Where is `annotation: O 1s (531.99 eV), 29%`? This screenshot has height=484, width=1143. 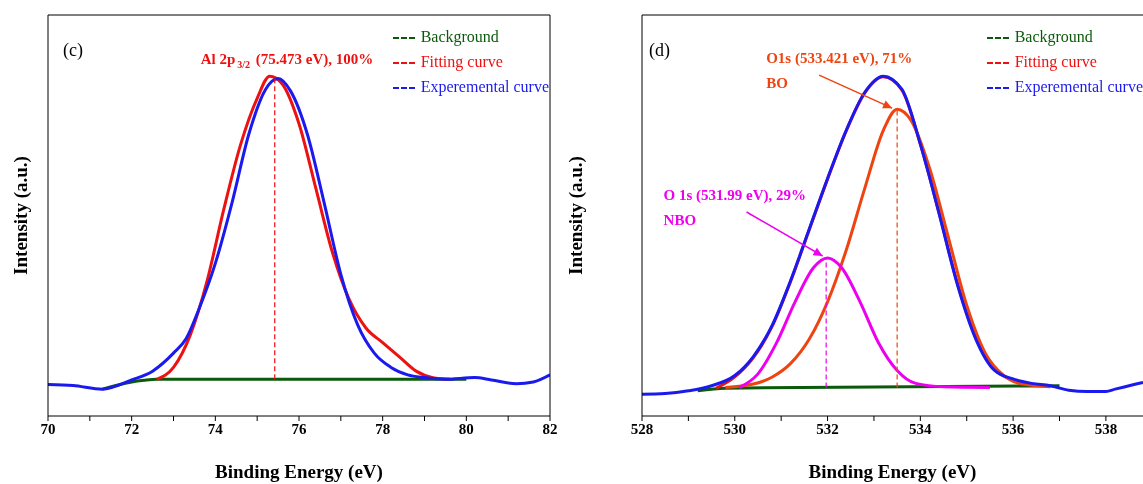
annotation: O 1s (531.99 eV), 29% is located at coordinates (735, 195).